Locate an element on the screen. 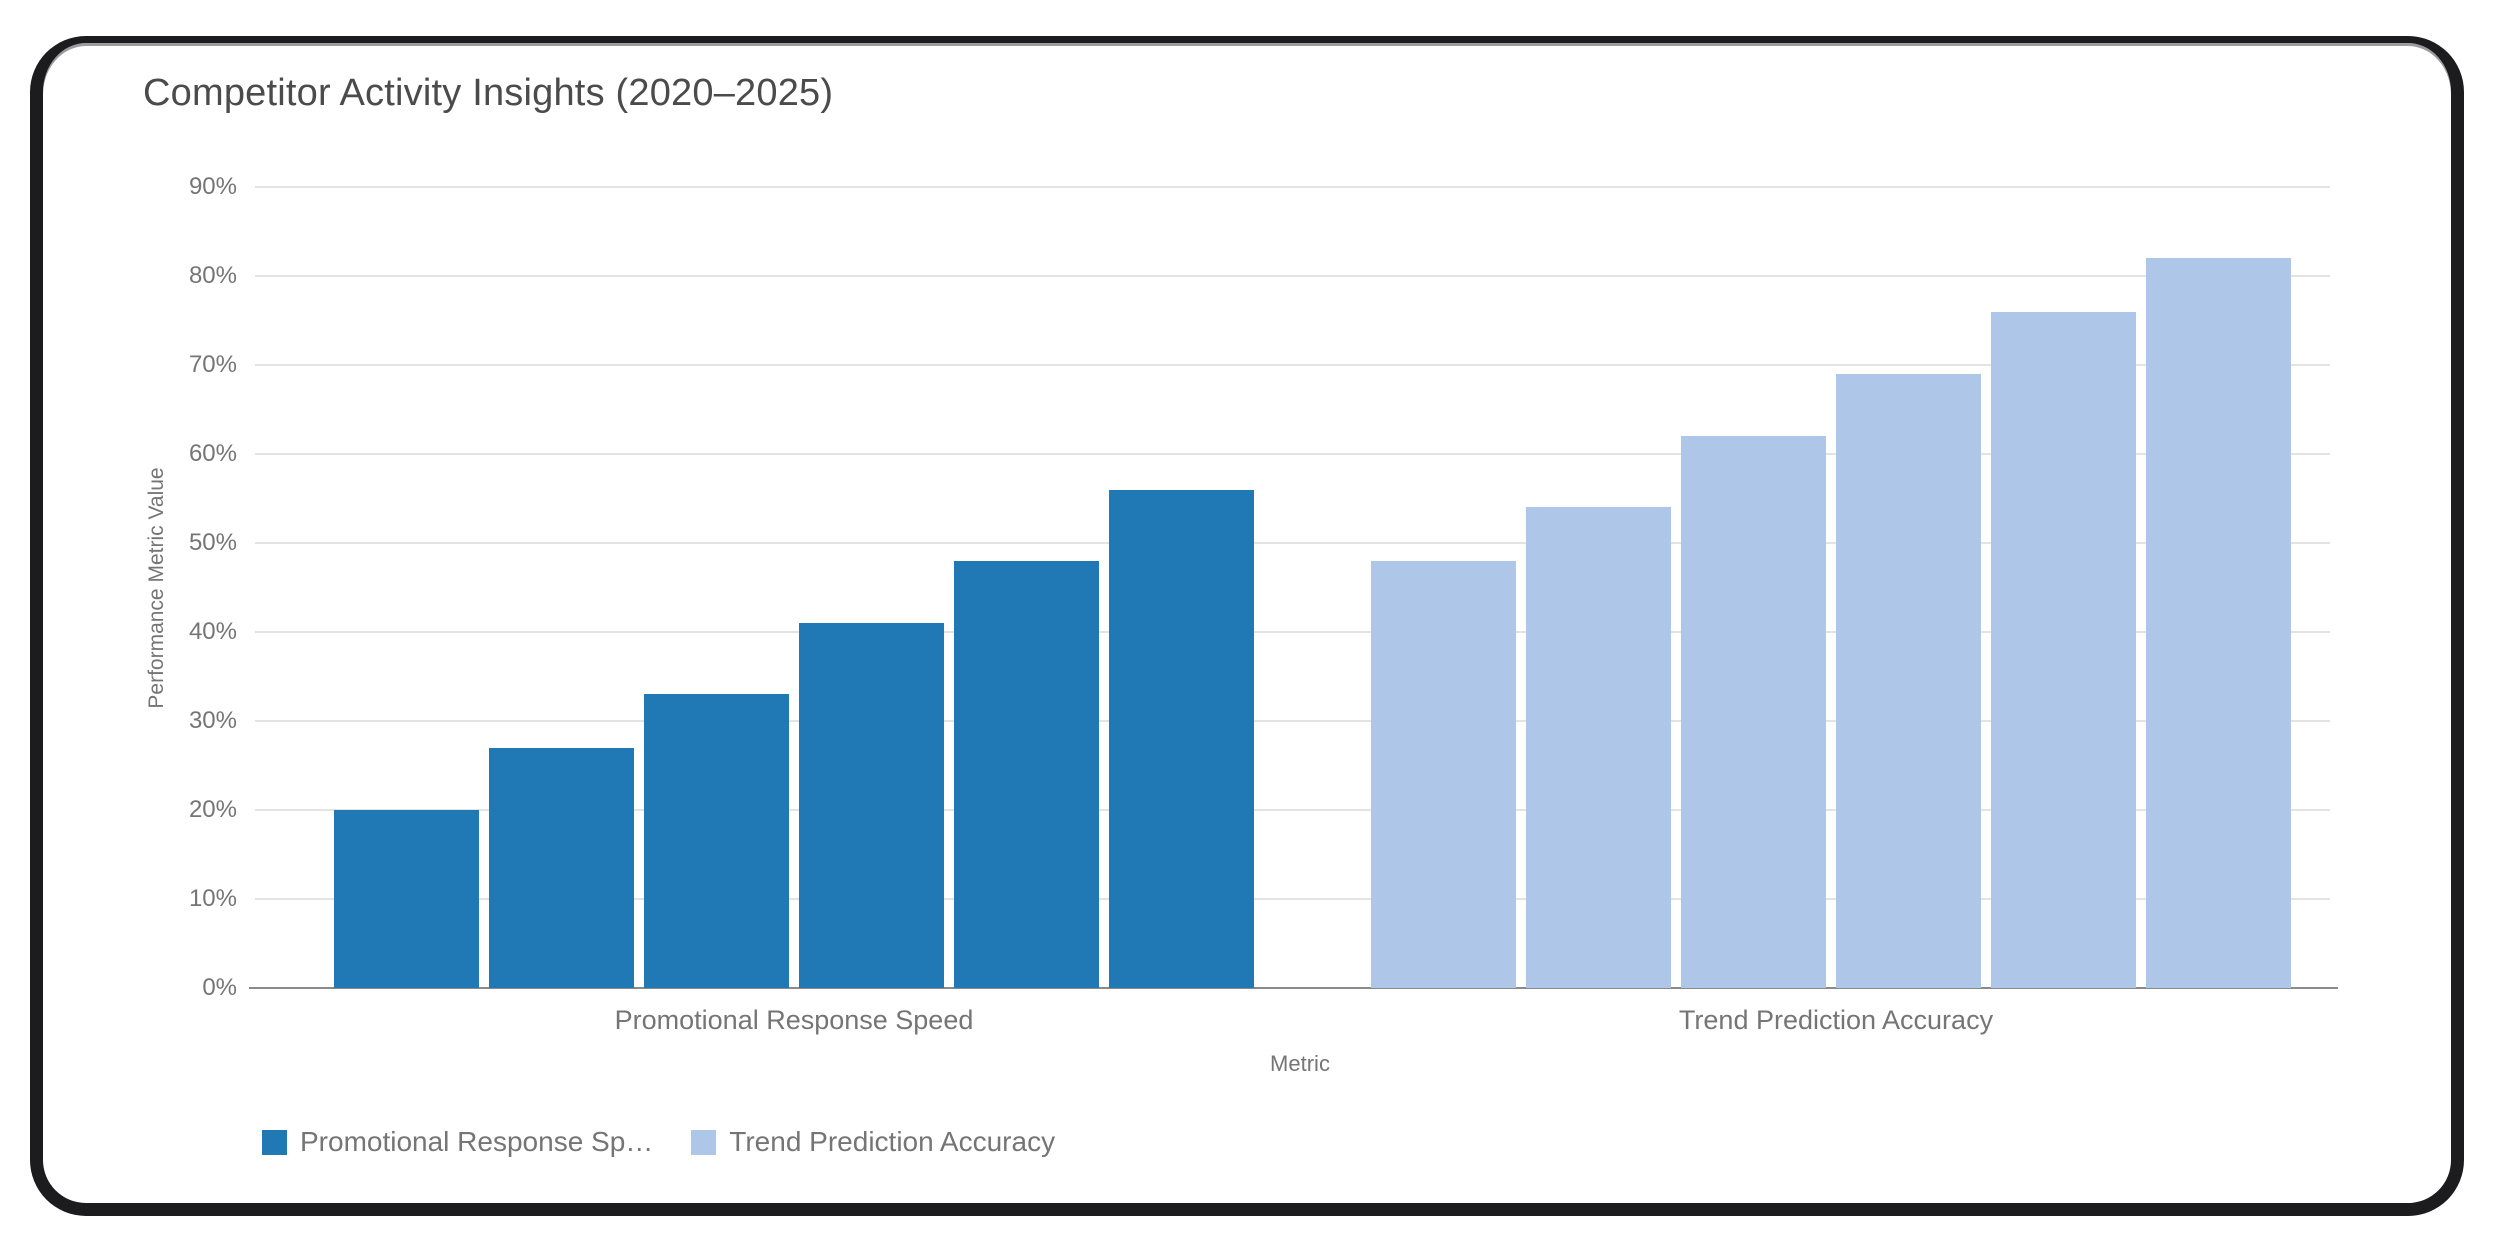 The width and height of the screenshot is (2497, 1240). legend-swatch-dark-blue is located at coordinates (274, 1142).